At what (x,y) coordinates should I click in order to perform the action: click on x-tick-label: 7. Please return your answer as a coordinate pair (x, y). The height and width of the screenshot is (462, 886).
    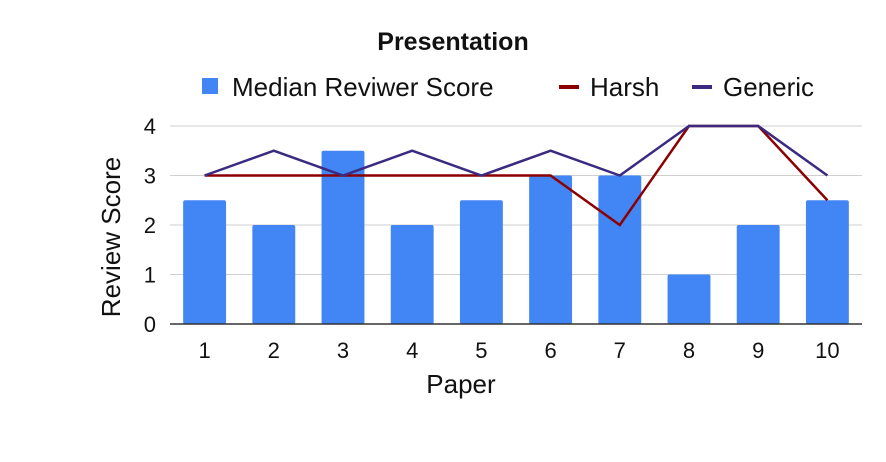
    Looking at the image, I should click on (620, 350).